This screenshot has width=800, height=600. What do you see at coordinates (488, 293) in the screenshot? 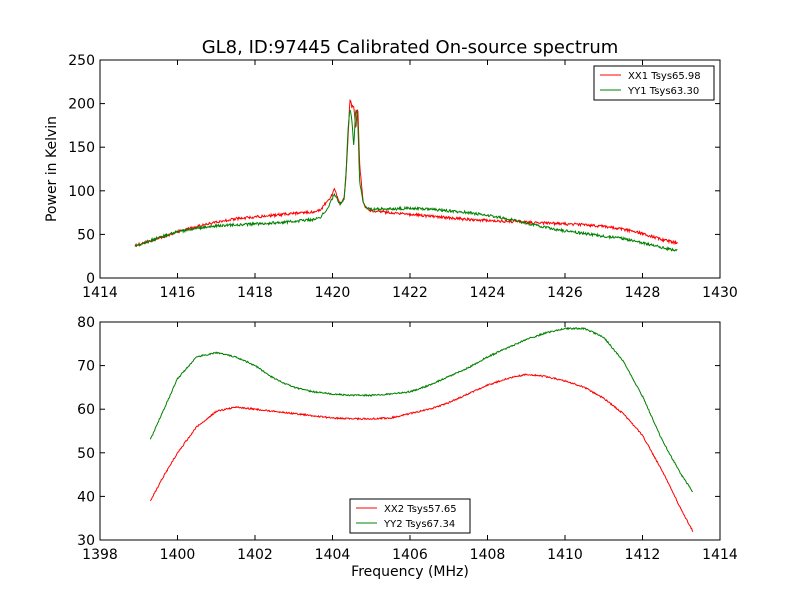
I see `x-tick-label: 1424` at bounding box center [488, 293].